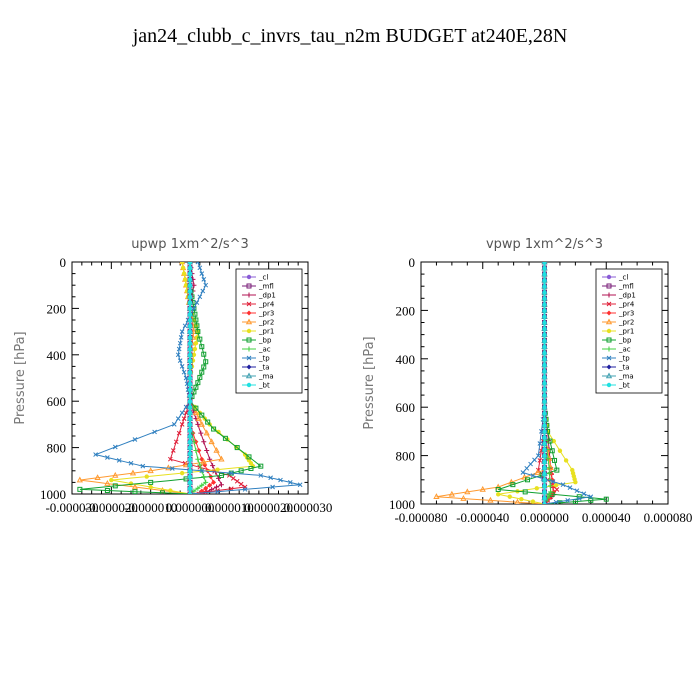 The height and width of the screenshot is (700, 700). I want to click on legend-label: _ac, so click(624, 350).